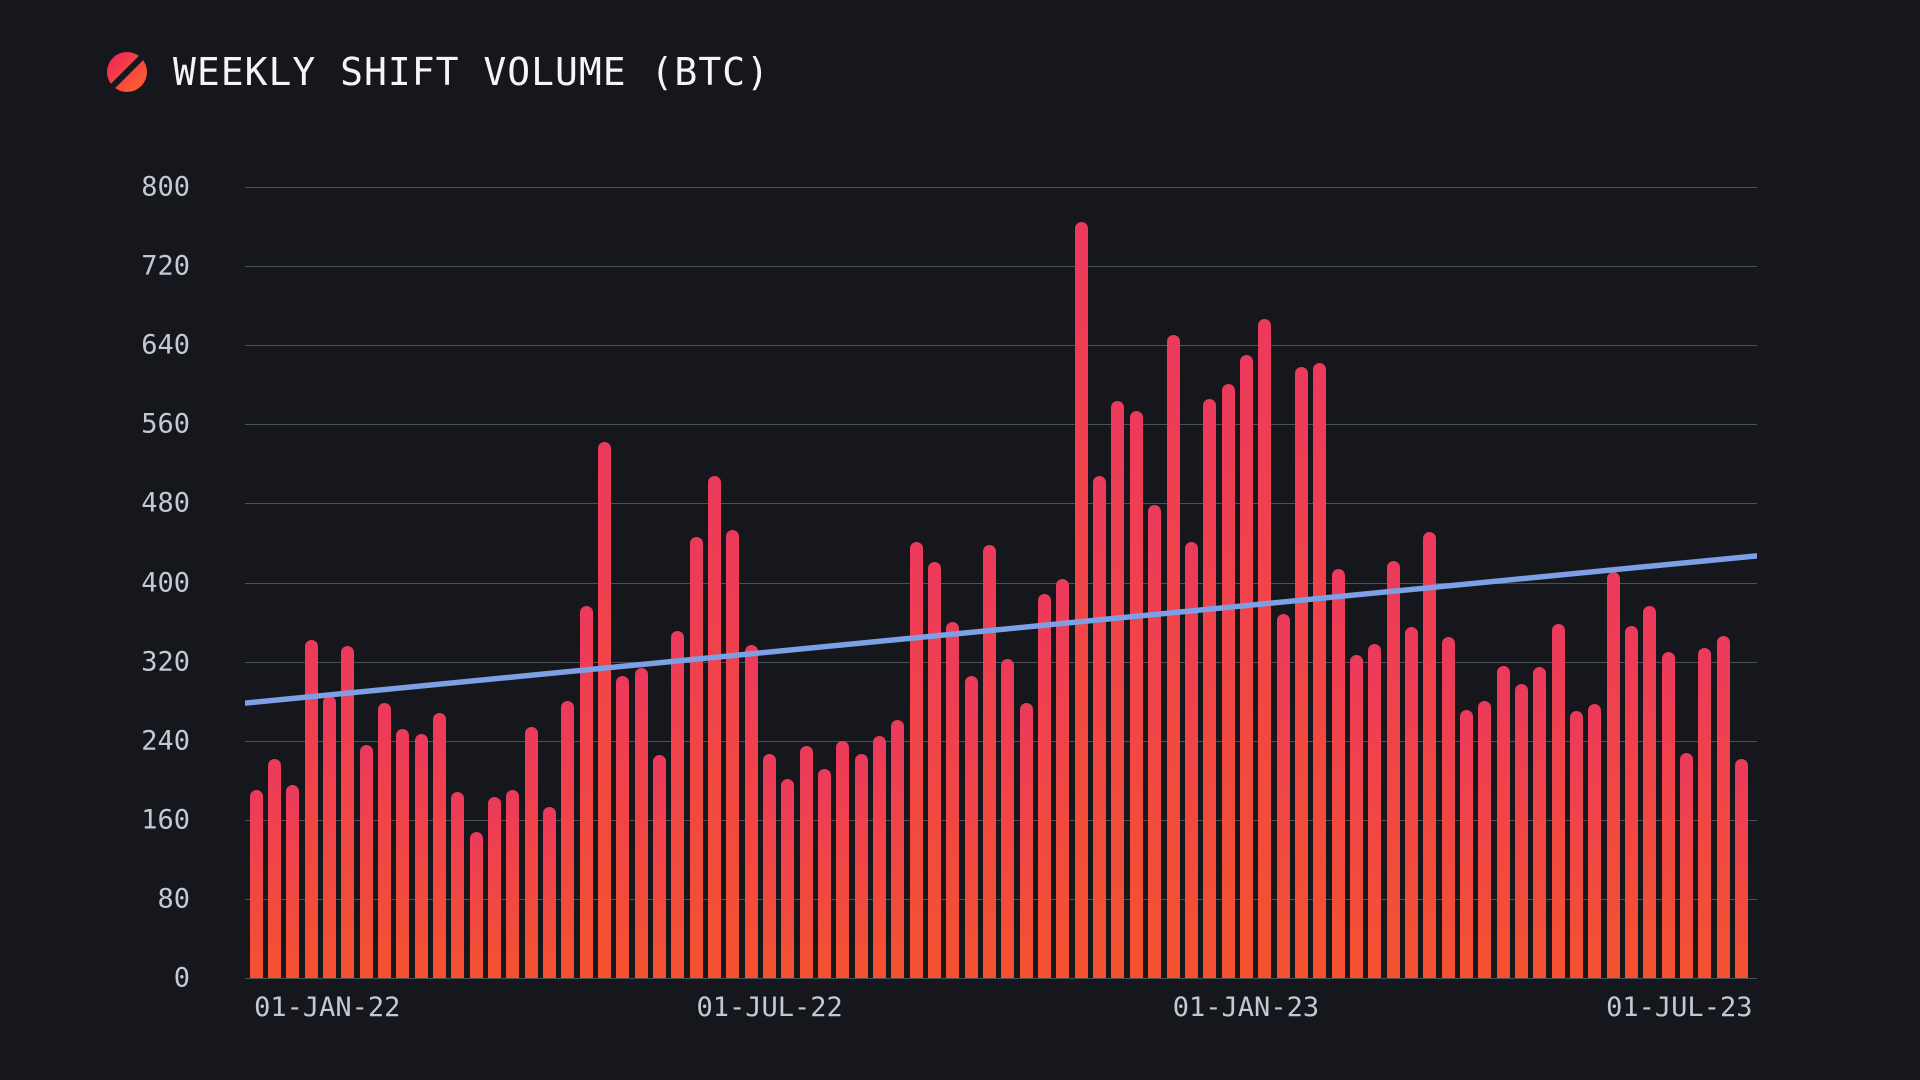 The width and height of the screenshot is (1920, 1080). I want to click on y-tick-label: 800, so click(165, 187).